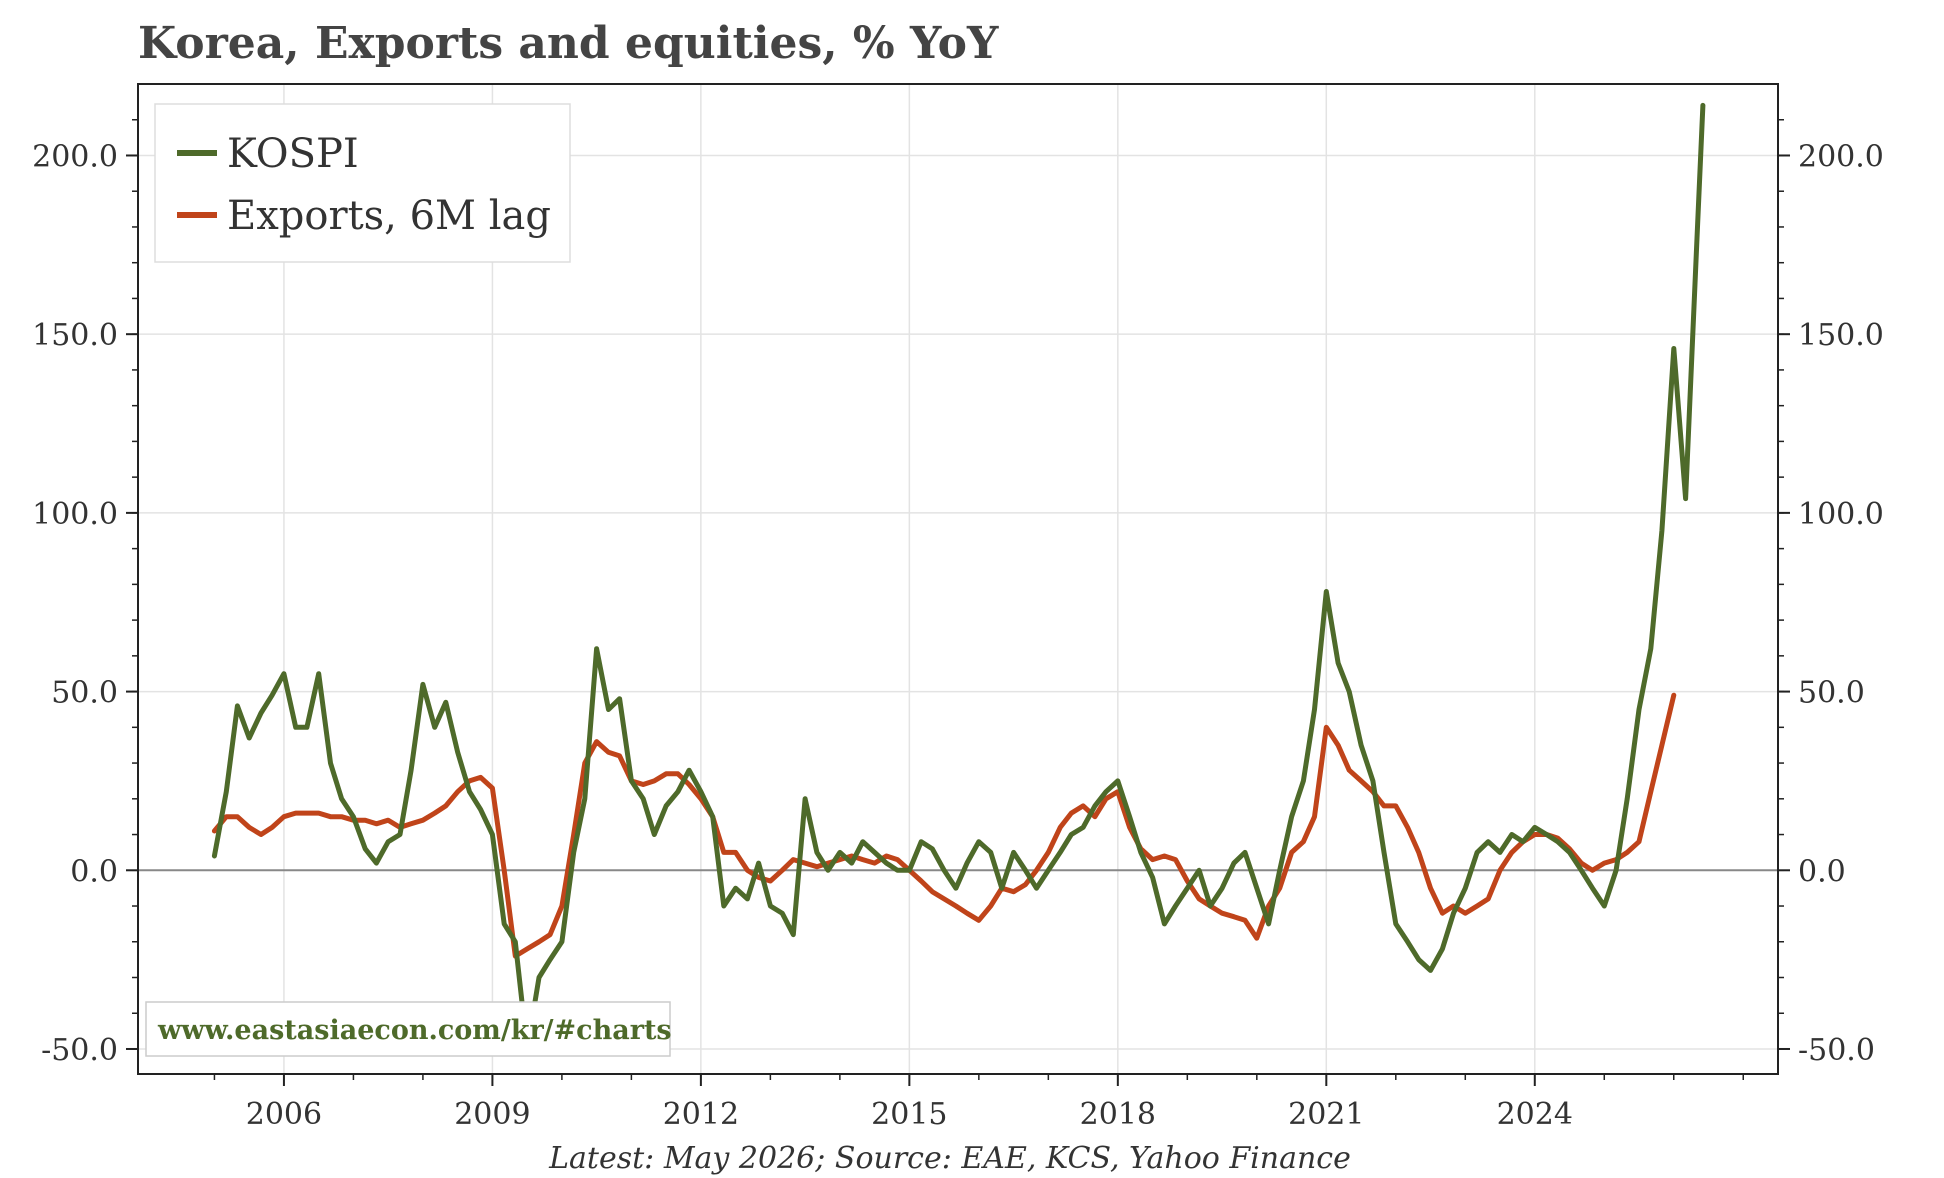  What do you see at coordinates (389, 216) in the screenshot?
I see `legend-label-exports: Exports, 6M lag` at bounding box center [389, 216].